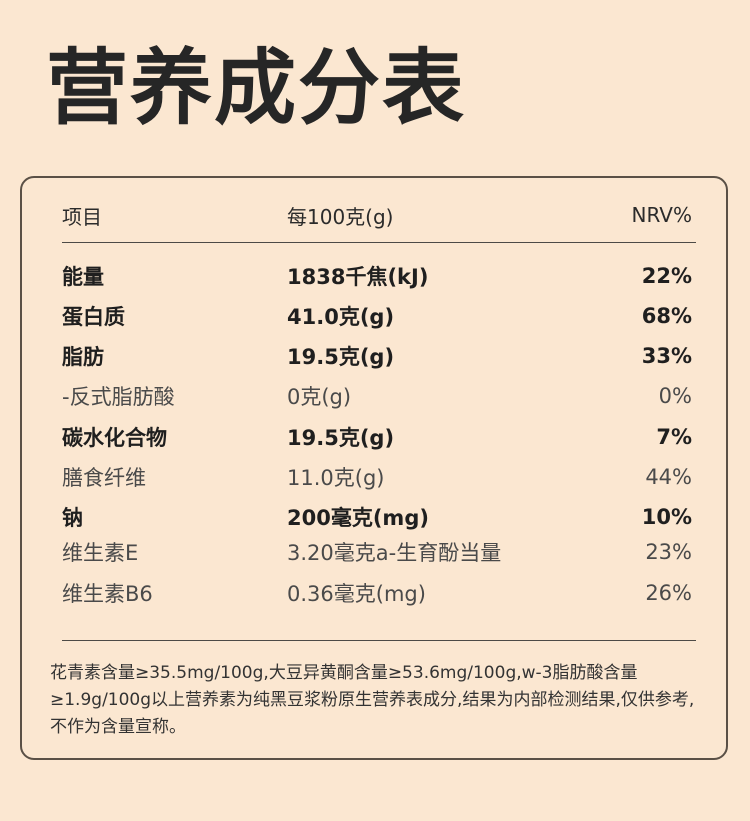 The height and width of the screenshot is (821, 750). What do you see at coordinates (356, 594) in the screenshot?
I see `nutrient-amount: 0.36毫克(mg)` at bounding box center [356, 594].